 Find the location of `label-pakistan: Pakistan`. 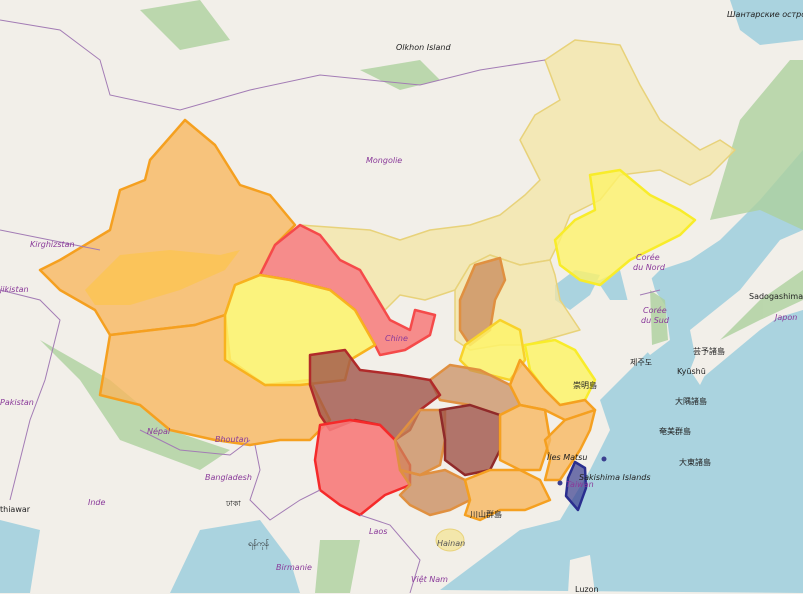

label-pakistan: Pakistan is located at coordinates (17, 402).